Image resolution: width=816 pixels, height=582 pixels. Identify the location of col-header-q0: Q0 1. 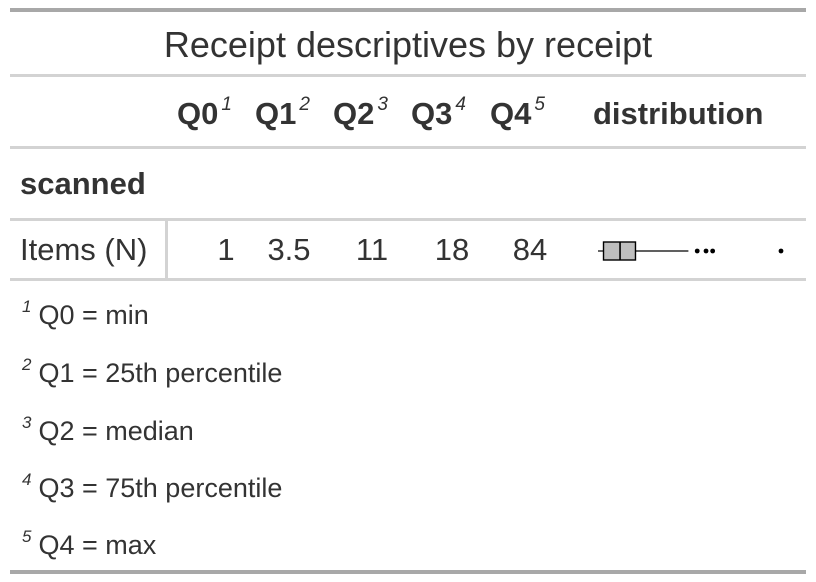
(204, 112).